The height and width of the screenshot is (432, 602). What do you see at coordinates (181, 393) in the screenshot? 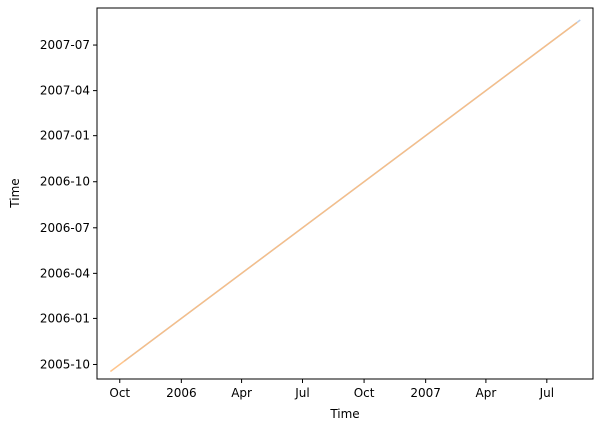
I see `x-tick-label: 2006` at bounding box center [181, 393].